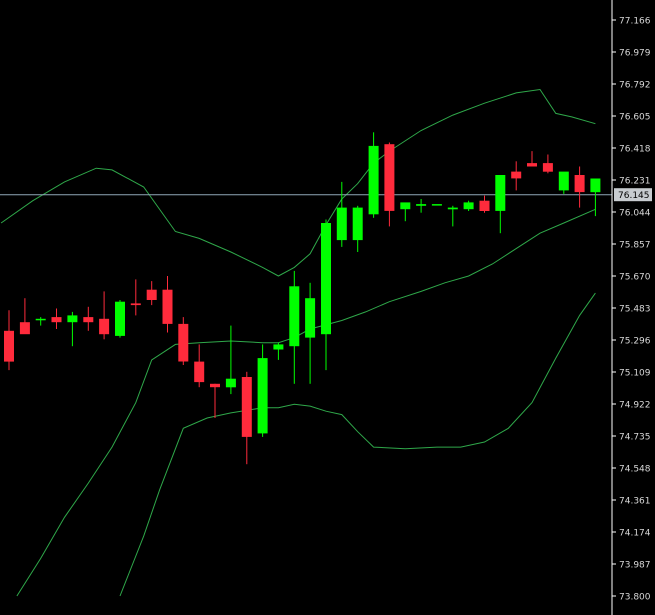 This screenshot has height=615, width=655. Describe the element at coordinates (635, 214) in the screenshot. I see `tick-label: 76.044` at that location.